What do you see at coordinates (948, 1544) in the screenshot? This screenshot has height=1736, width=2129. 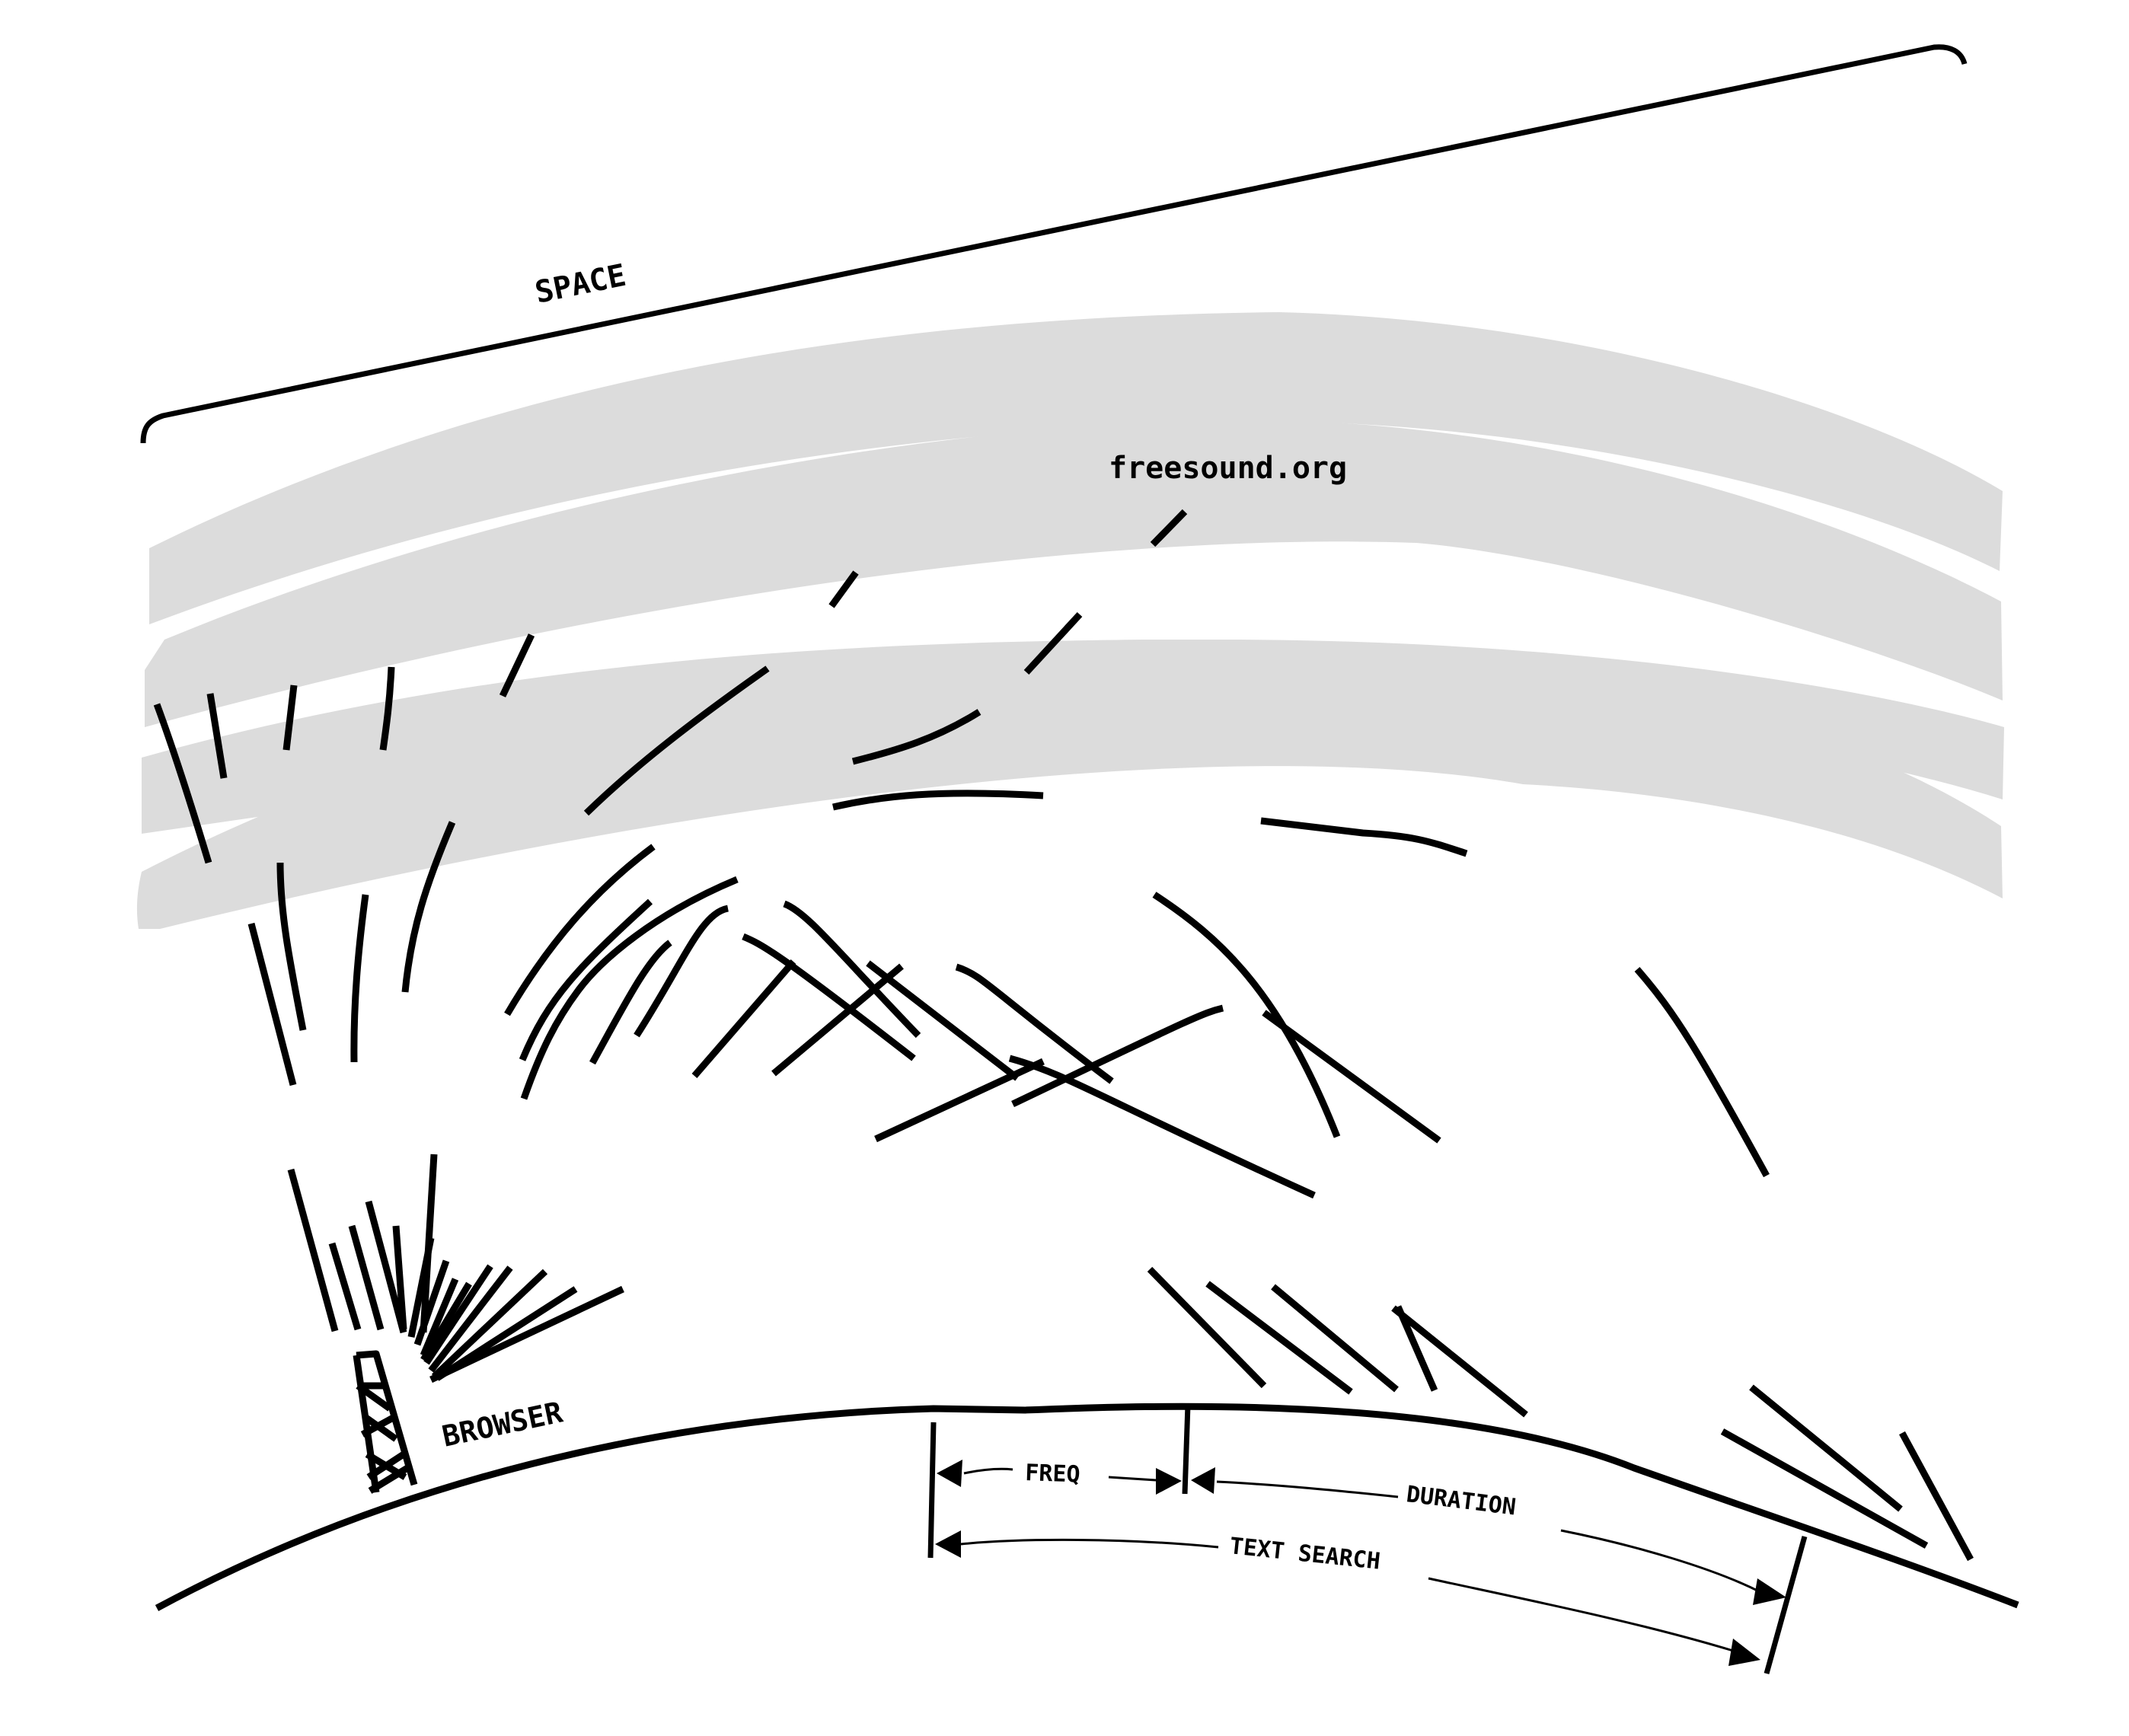 I see `text-search-arrowhead-left` at bounding box center [948, 1544].